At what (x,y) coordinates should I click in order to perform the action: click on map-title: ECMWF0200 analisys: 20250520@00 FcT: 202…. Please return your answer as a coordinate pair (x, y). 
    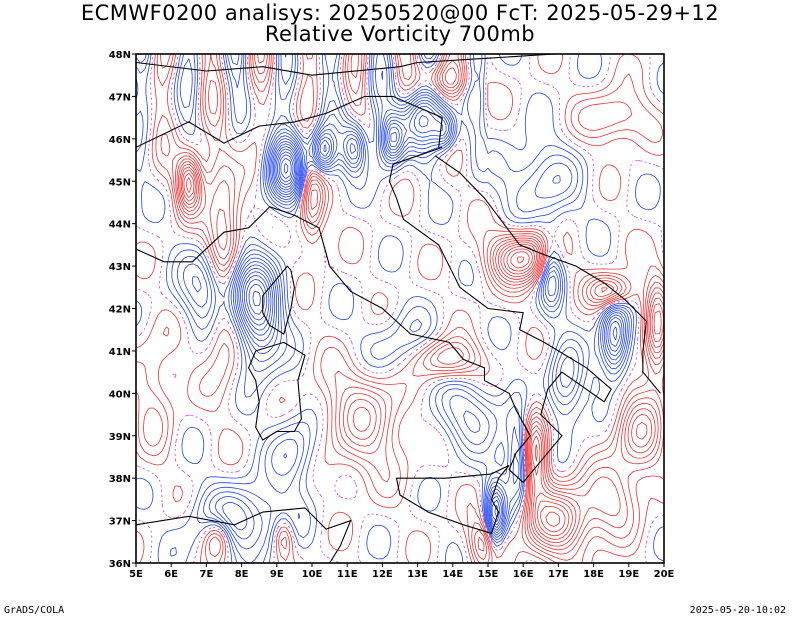
    Looking at the image, I should click on (400, 13).